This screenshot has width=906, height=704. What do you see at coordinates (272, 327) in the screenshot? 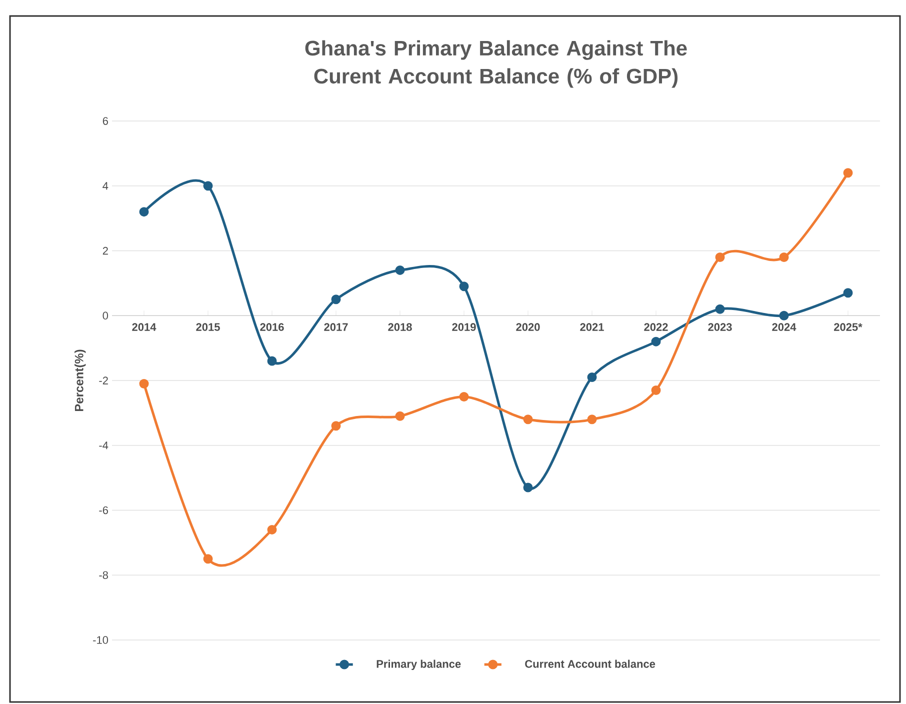
I see `x-tick-label: 2016` at bounding box center [272, 327].